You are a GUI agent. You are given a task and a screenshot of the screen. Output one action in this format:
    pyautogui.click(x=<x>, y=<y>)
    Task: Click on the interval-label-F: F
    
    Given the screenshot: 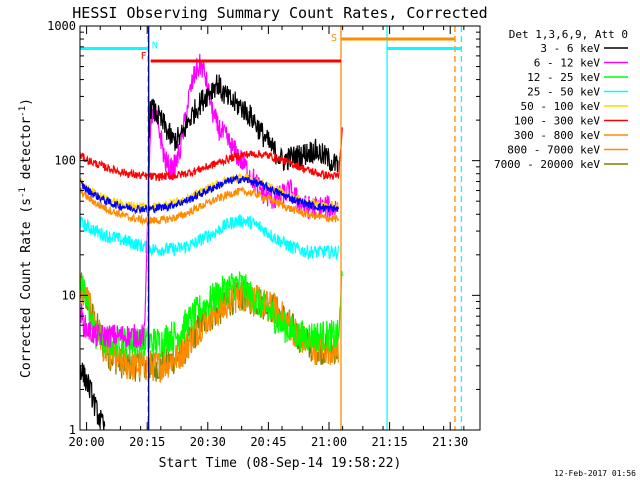 What is the action you would take?
    pyautogui.click(x=144, y=56)
    